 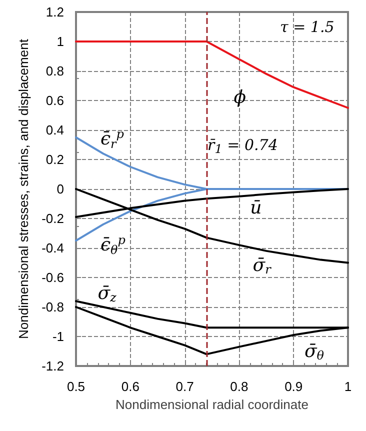 I want to click on y-tick-label: -0.6, so click(x=53, y=277).